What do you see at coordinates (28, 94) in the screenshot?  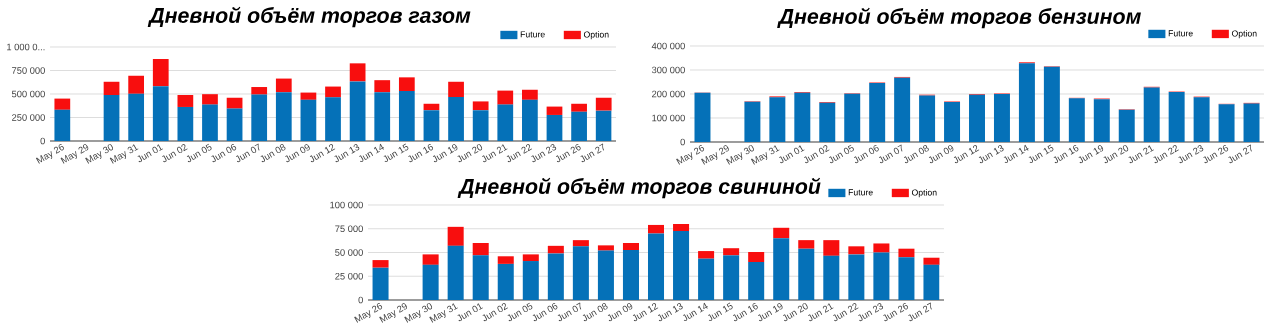 I see `y-tick-label: 500 000` at bounding box center [28, 94].